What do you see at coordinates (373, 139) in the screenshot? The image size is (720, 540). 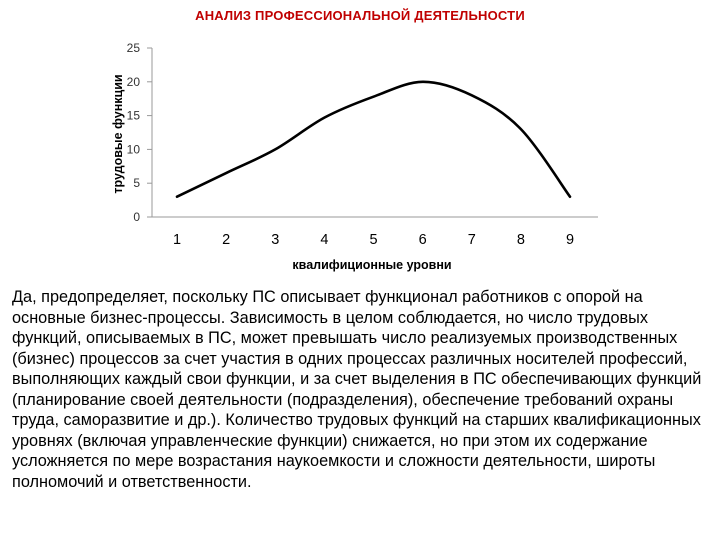 I see `series-line` at bounding box center [373, 139].